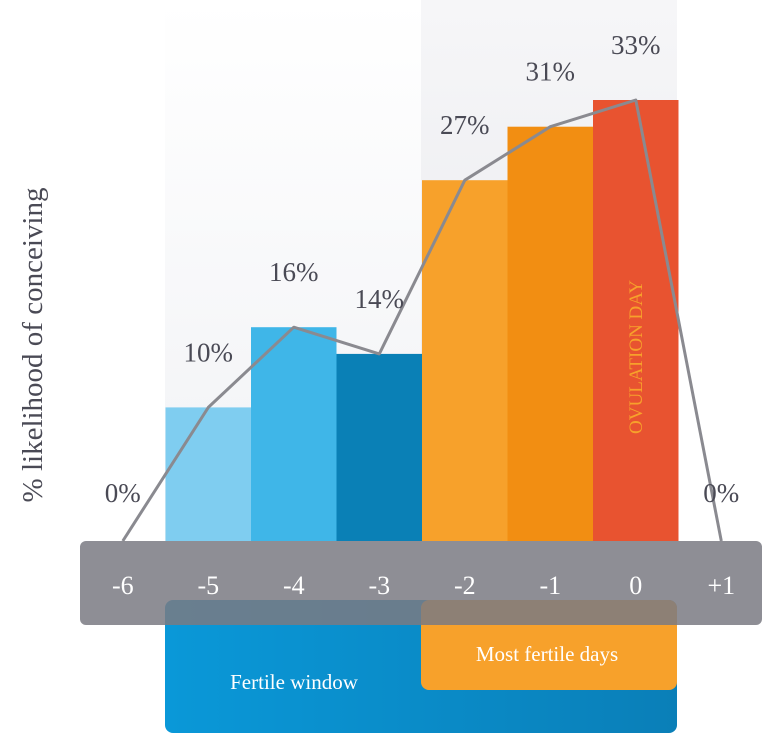 The width and height of the screenshot is (771, 736). What do you see at coordinates (208, 585) in the screenshot?
I see `x-tick-label: -5` at bounding box center [208, 585].